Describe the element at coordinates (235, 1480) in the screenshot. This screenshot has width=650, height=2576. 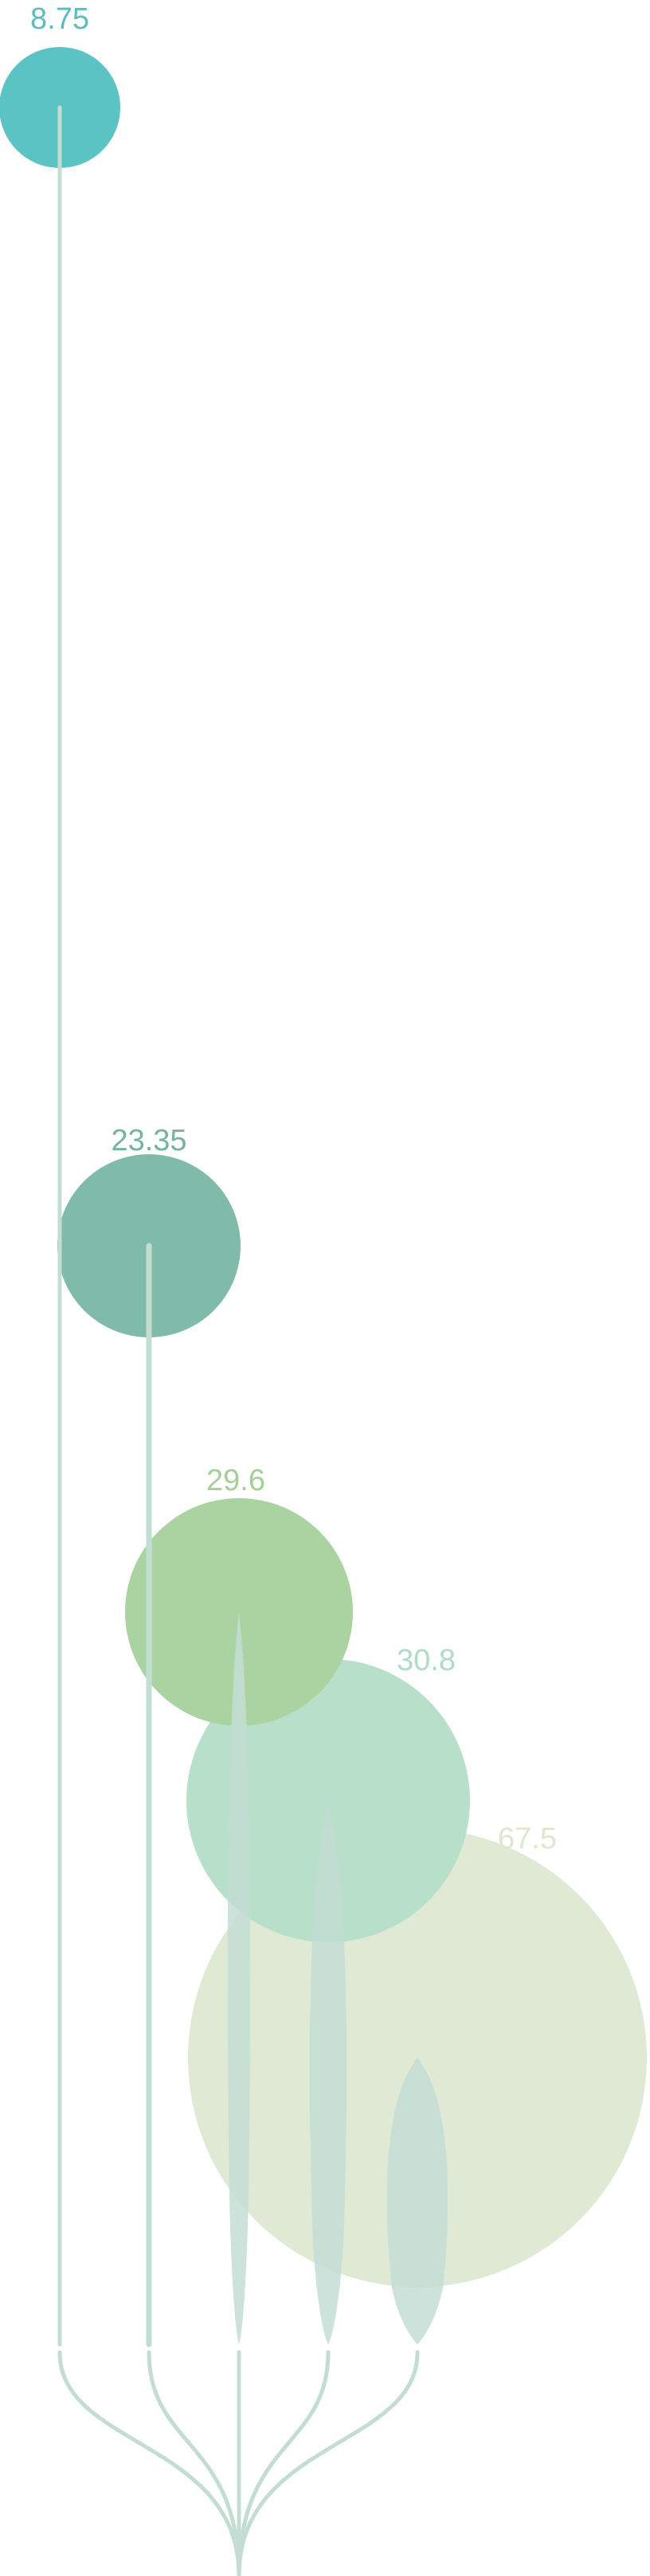
I see `value-label-3: 29.6` at that location.